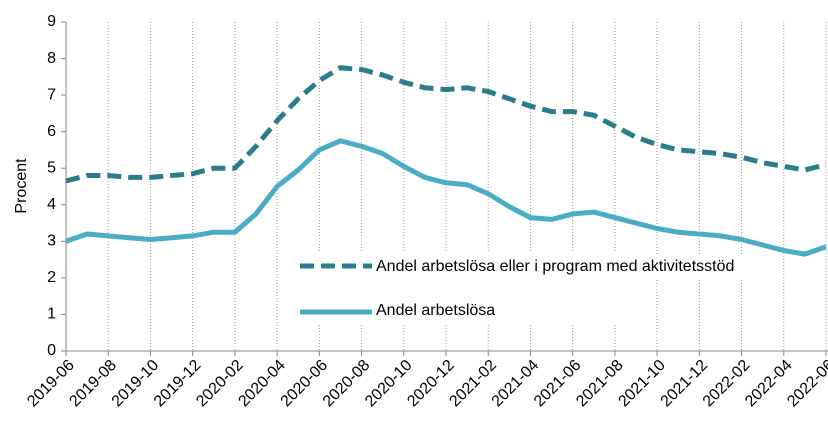 This screenshot has width=828, height=432. I want to click on y-axis-label: Procent, so click(21, 186).